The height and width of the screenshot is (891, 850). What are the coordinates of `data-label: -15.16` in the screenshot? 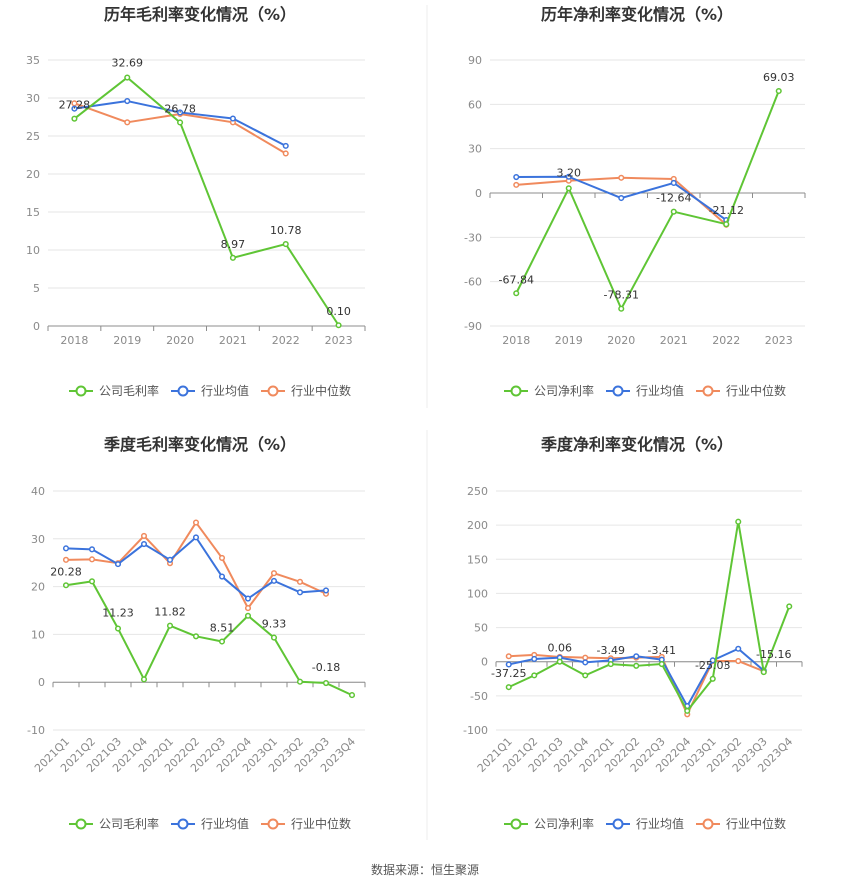 It's located at (773, 654).